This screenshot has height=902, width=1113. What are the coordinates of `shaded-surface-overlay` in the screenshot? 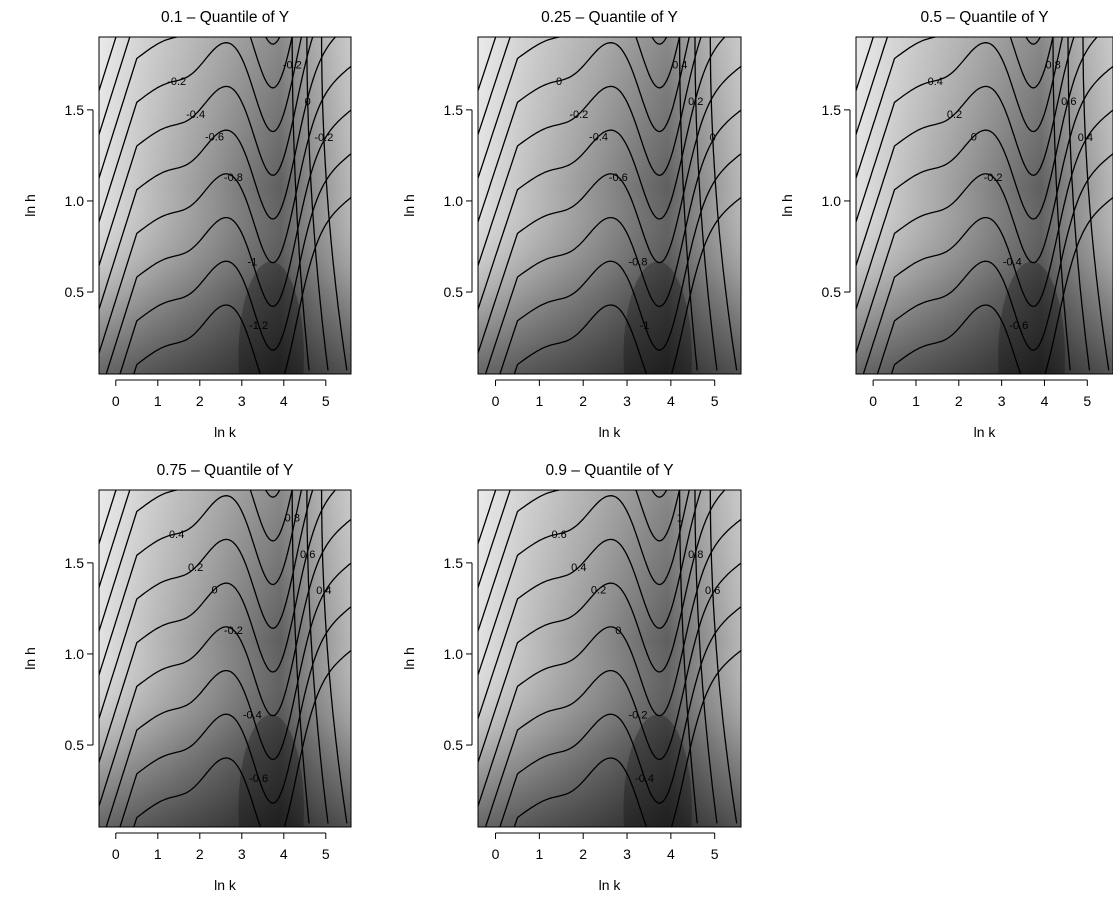 It's located at (609, 205).